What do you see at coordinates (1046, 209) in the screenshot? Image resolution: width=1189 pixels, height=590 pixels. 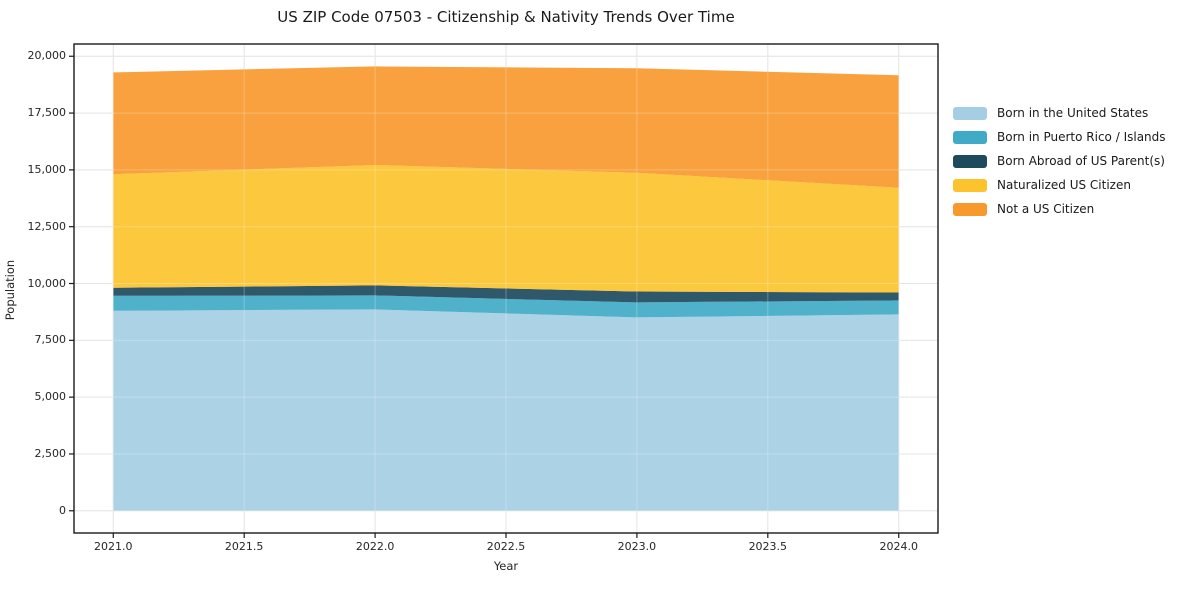 I see `legend-label: Not a US Citizen` at bounding box center [1046, 209].